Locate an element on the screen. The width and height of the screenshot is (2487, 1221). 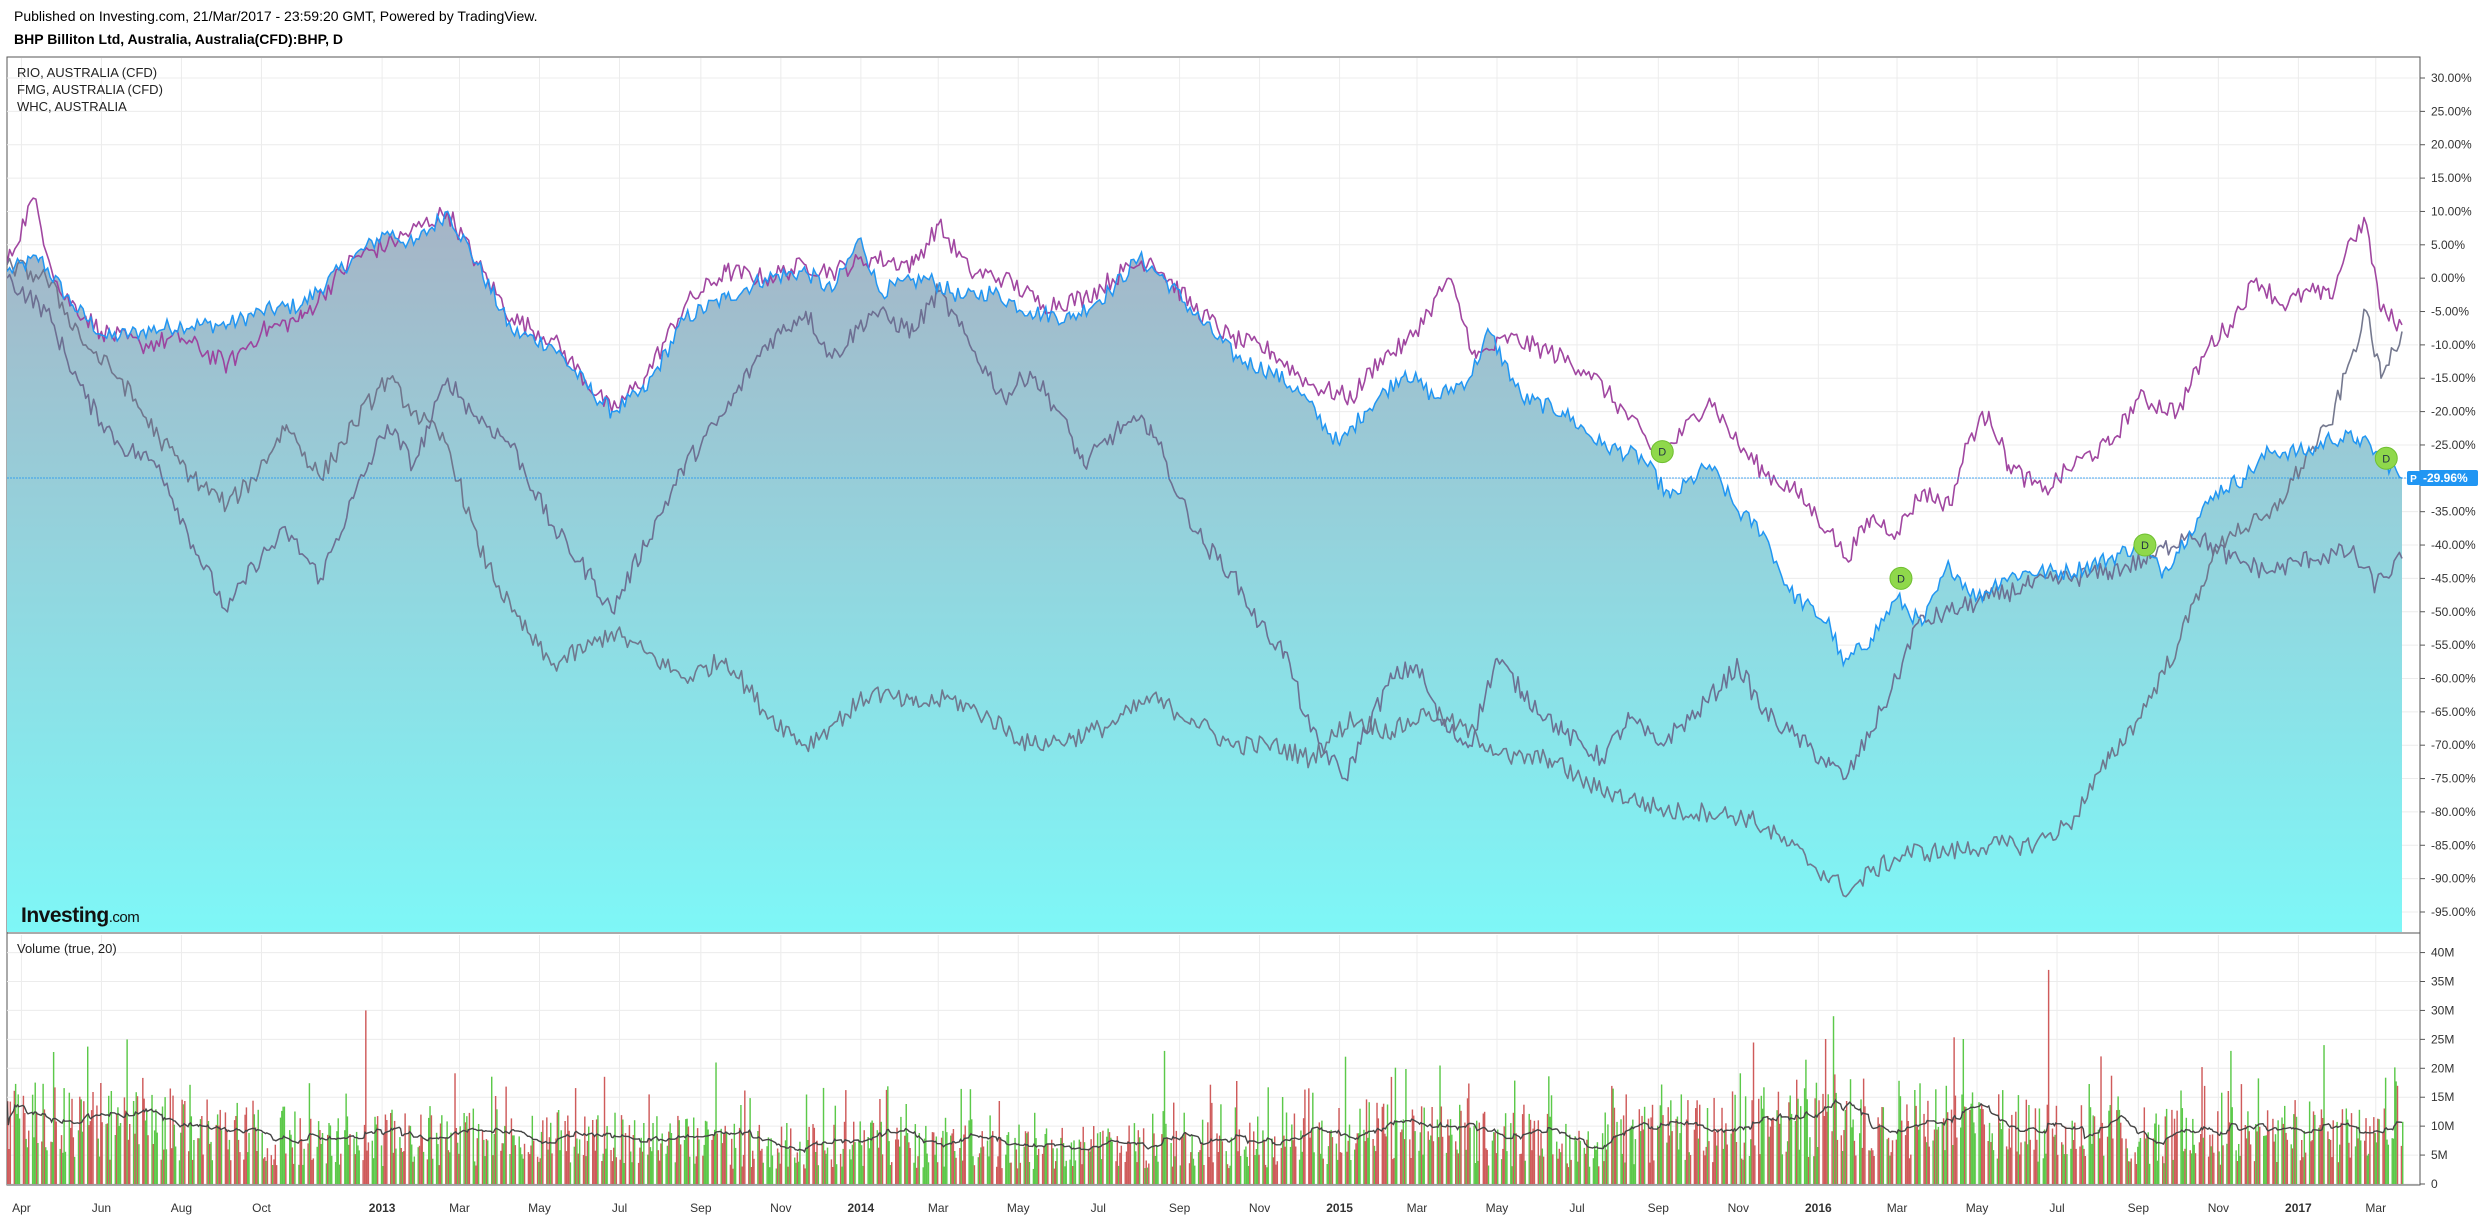
y-tick-label: -5.00% is located at coordinates (2450, 312).